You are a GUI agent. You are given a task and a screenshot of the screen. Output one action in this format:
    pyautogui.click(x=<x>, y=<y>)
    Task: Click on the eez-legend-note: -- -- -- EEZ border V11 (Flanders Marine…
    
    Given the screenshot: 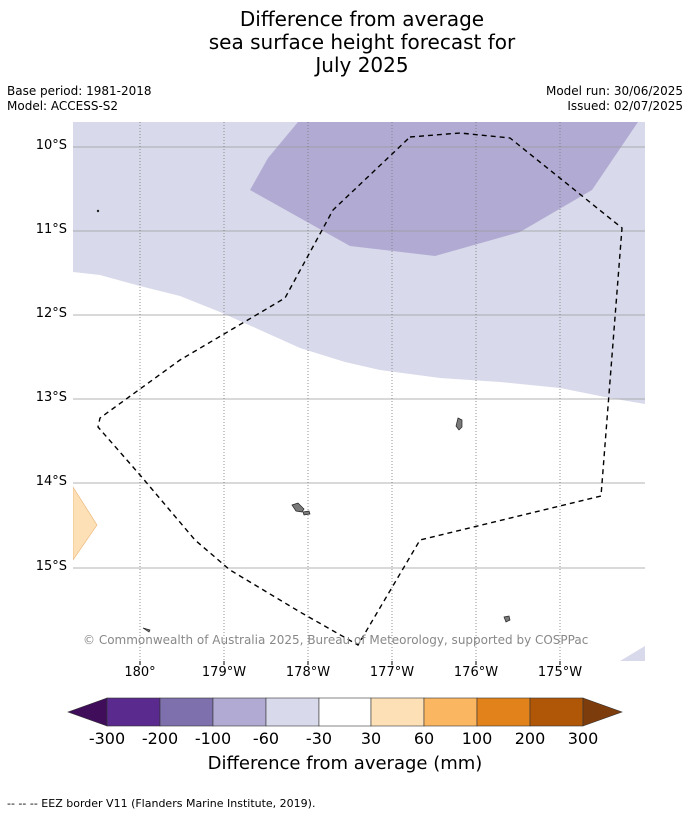 What is the action you would take?
    pyautogui.click(x=161, y=803)
    